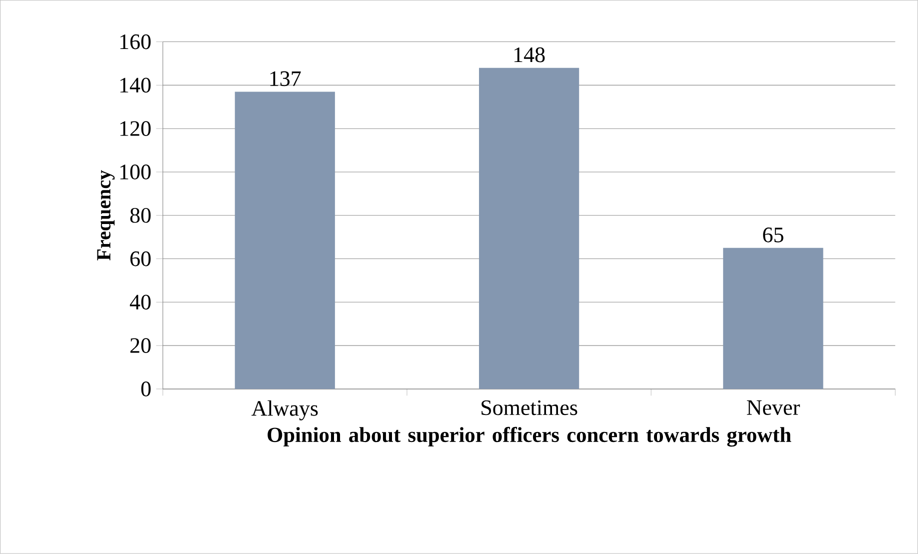  I want to click on data-label: 137, so click(285, 78).